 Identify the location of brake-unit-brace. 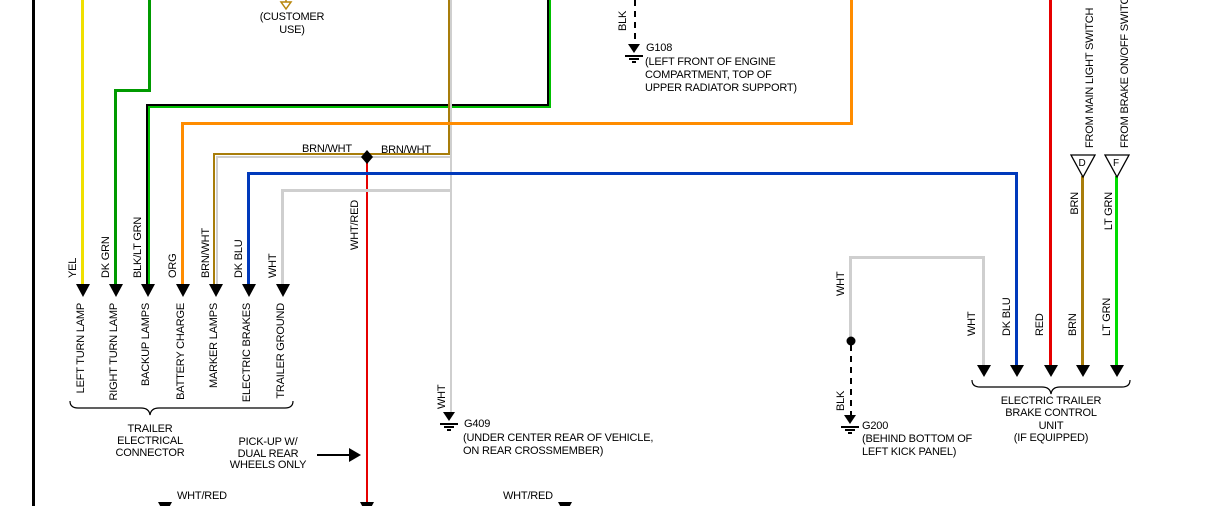
(1051, 387).